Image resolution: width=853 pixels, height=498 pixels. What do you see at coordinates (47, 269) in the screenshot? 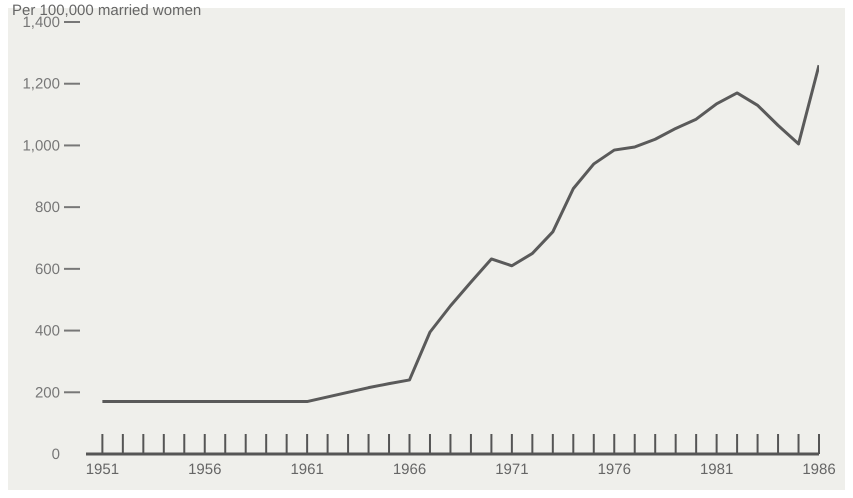
I see `y-tick-label: 600` at bounding box center [47, 269].